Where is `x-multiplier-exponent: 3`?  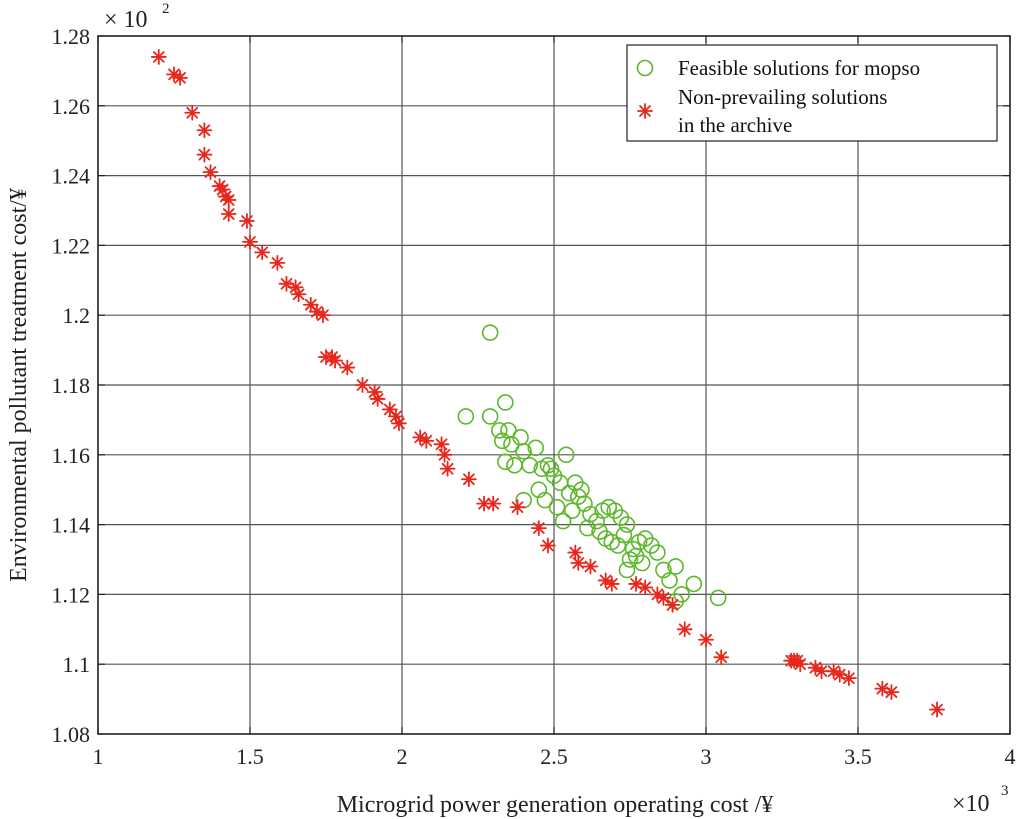 x-multiplier-exponent: 3 is located at coordinates (1005, 791).